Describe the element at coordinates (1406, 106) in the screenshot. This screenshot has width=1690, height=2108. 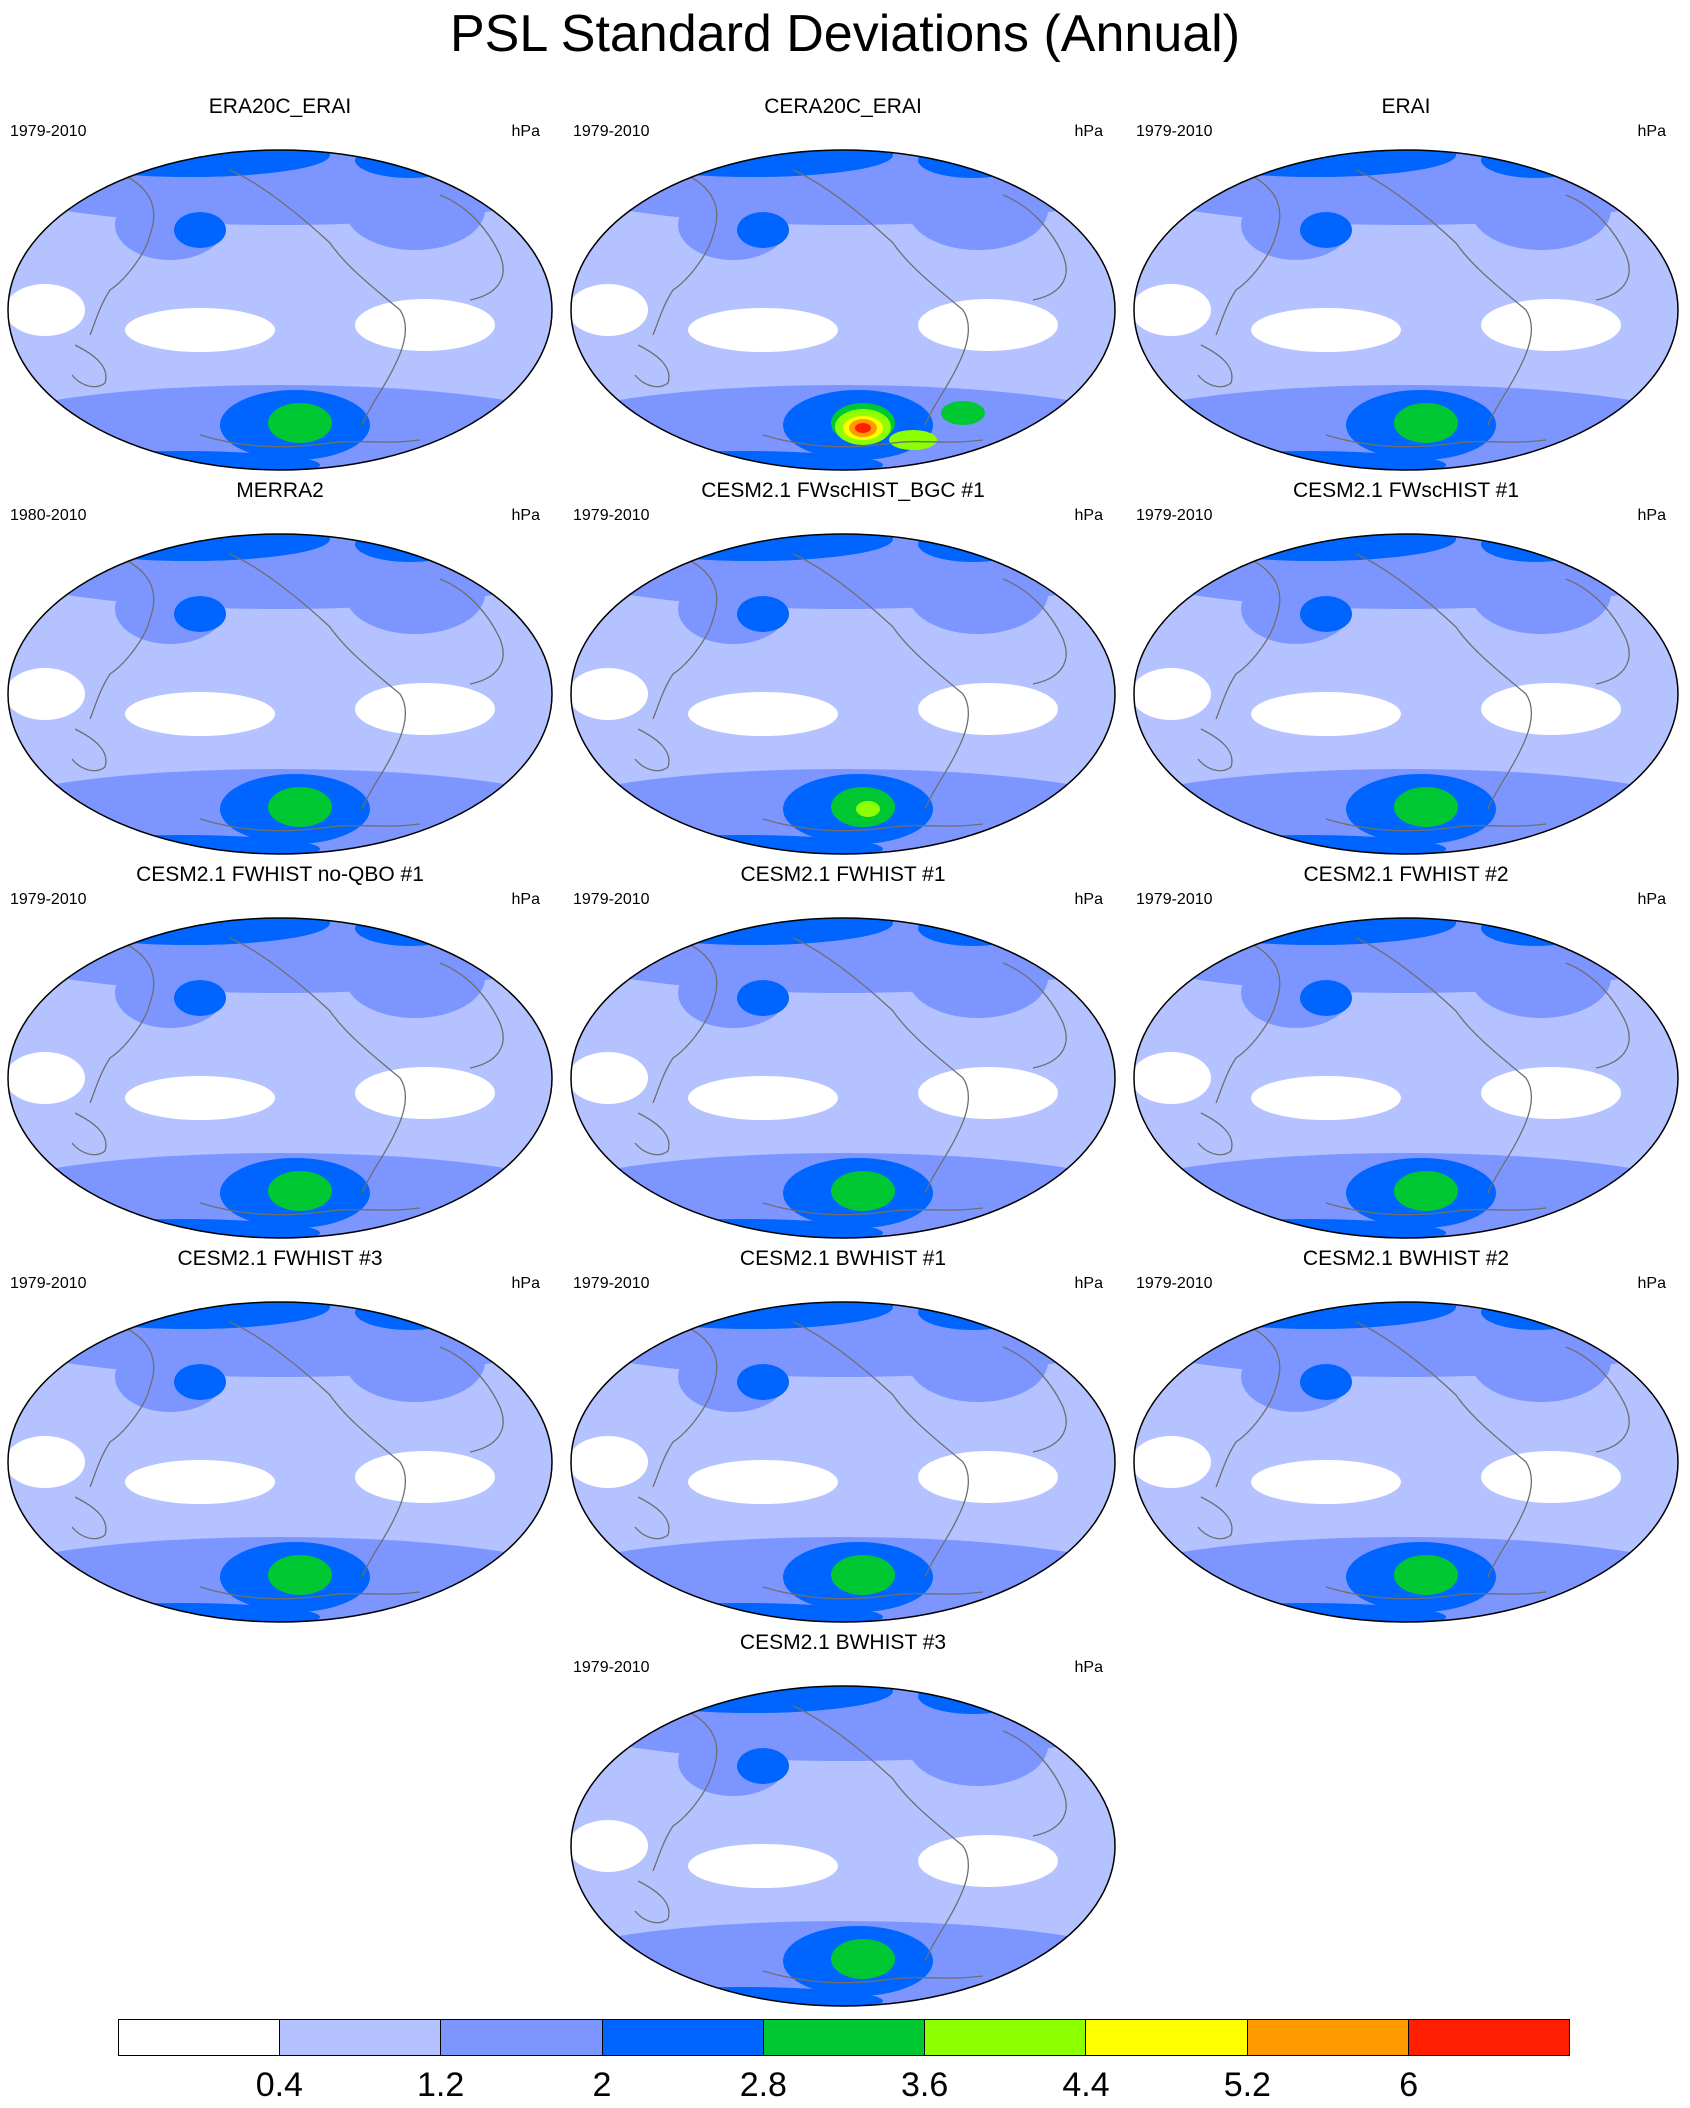
I see `panel-title: ERAI` at that location.